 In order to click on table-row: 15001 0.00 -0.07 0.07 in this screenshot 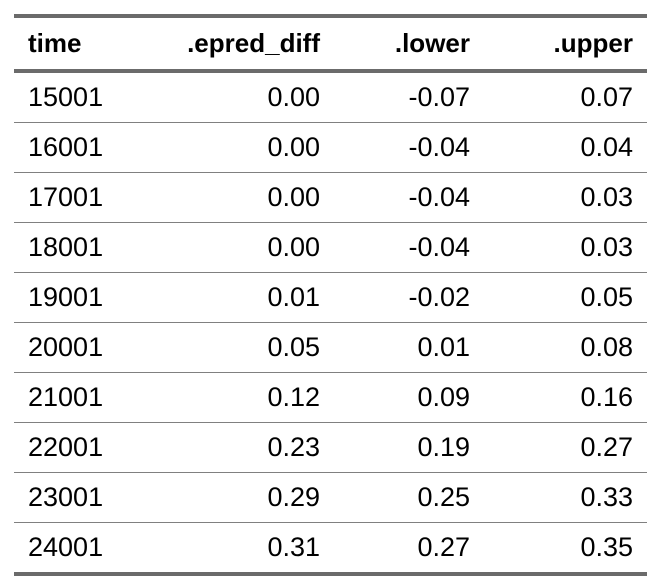, I will do `click(330, 97)`.